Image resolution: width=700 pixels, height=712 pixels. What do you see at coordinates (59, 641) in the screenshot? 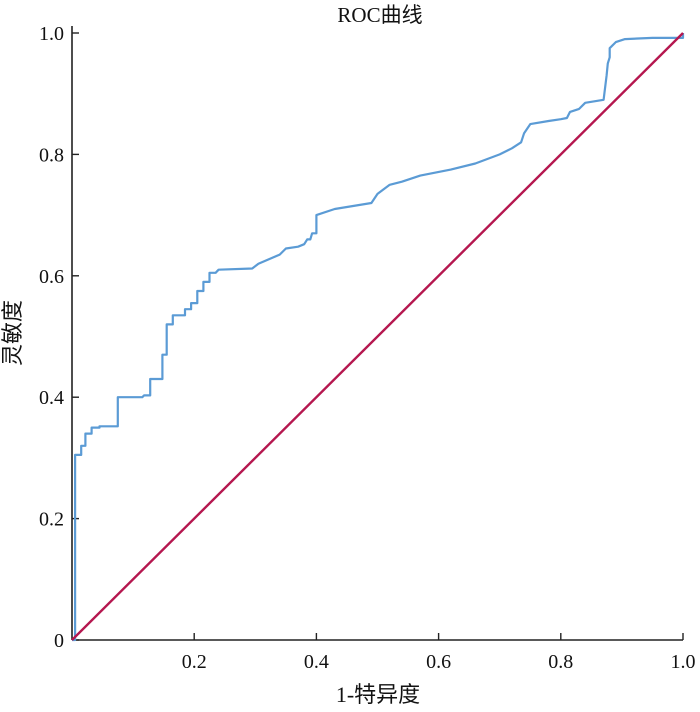
I see `y-tick-label: 0` at bounding box center [59, 641].